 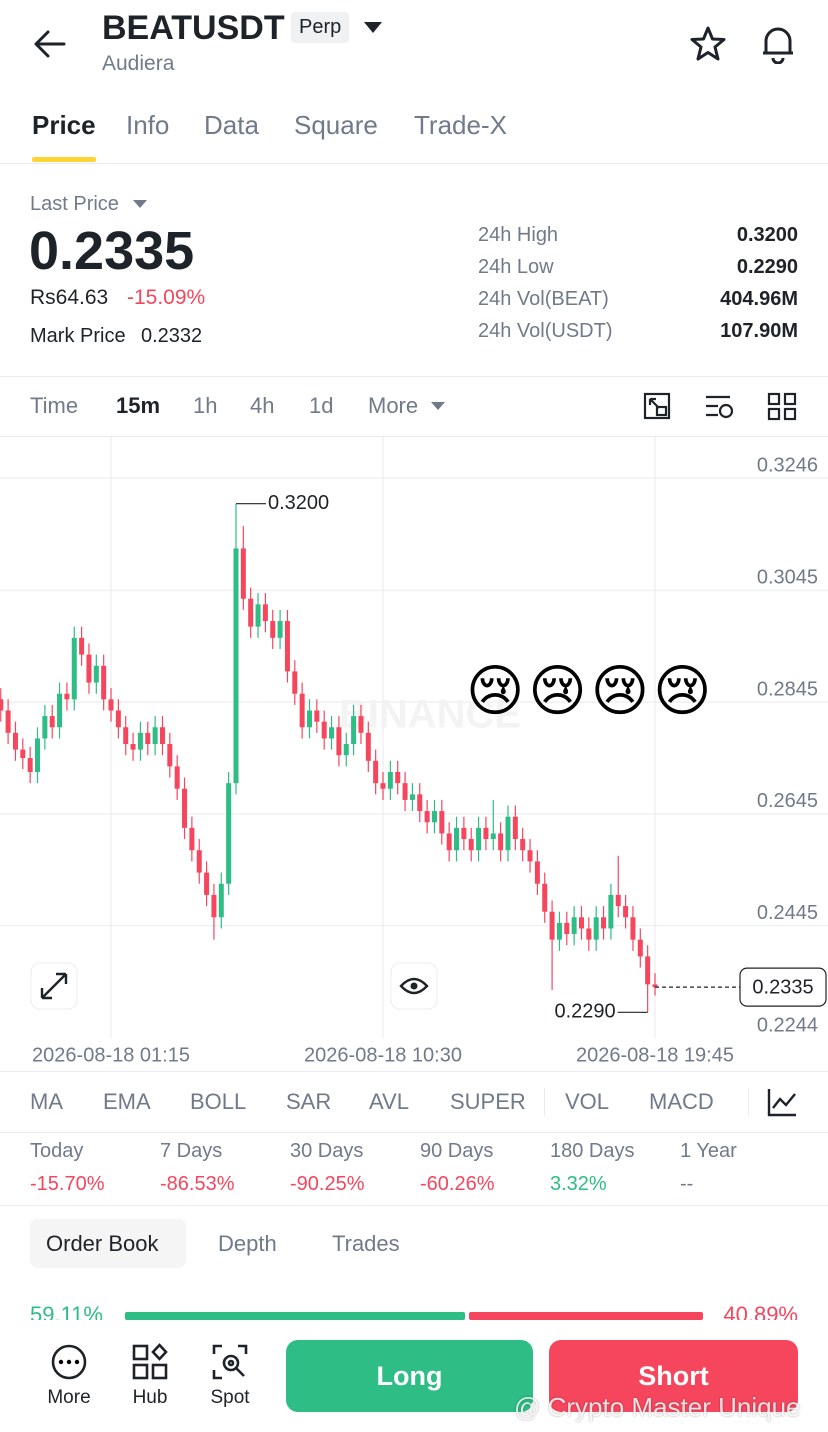 What do you see at coordinates (230, 1397) in the screenshot?
I see `nav-label: Spot` at bounding box center [230, 1397].